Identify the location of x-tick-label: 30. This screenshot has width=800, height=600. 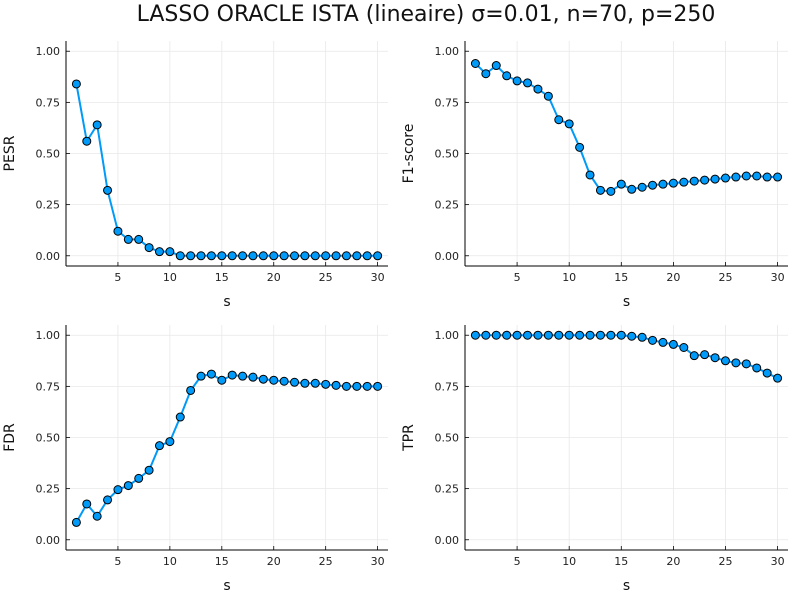
(378, 561).